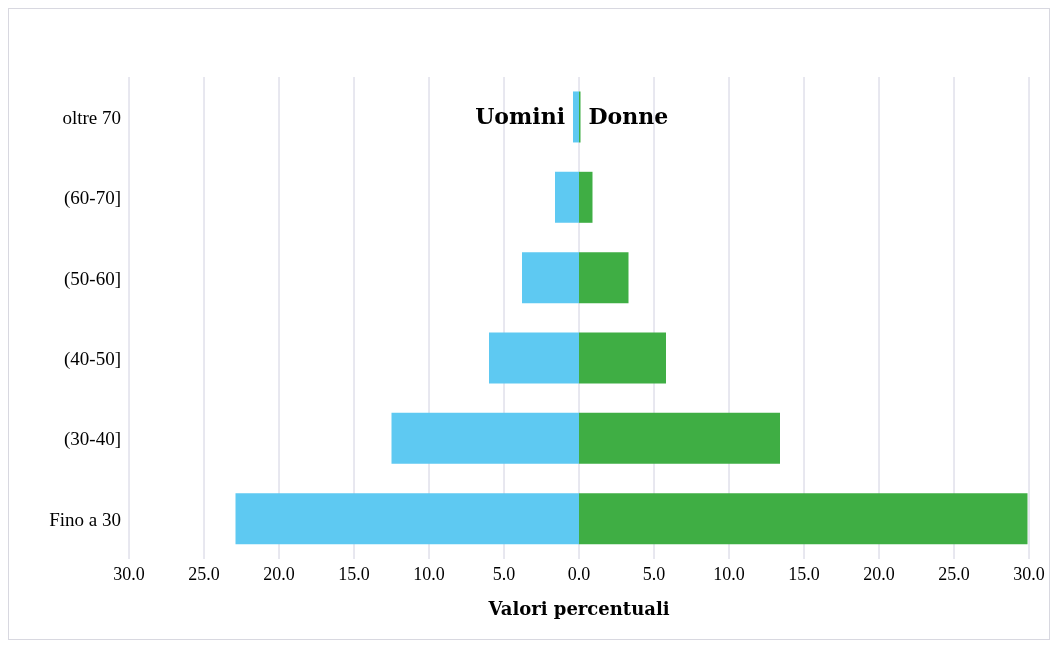  Describe the element at coordinates (92, 439) in the screenshot. I see `y-tick-label: (30-40]` at that location.